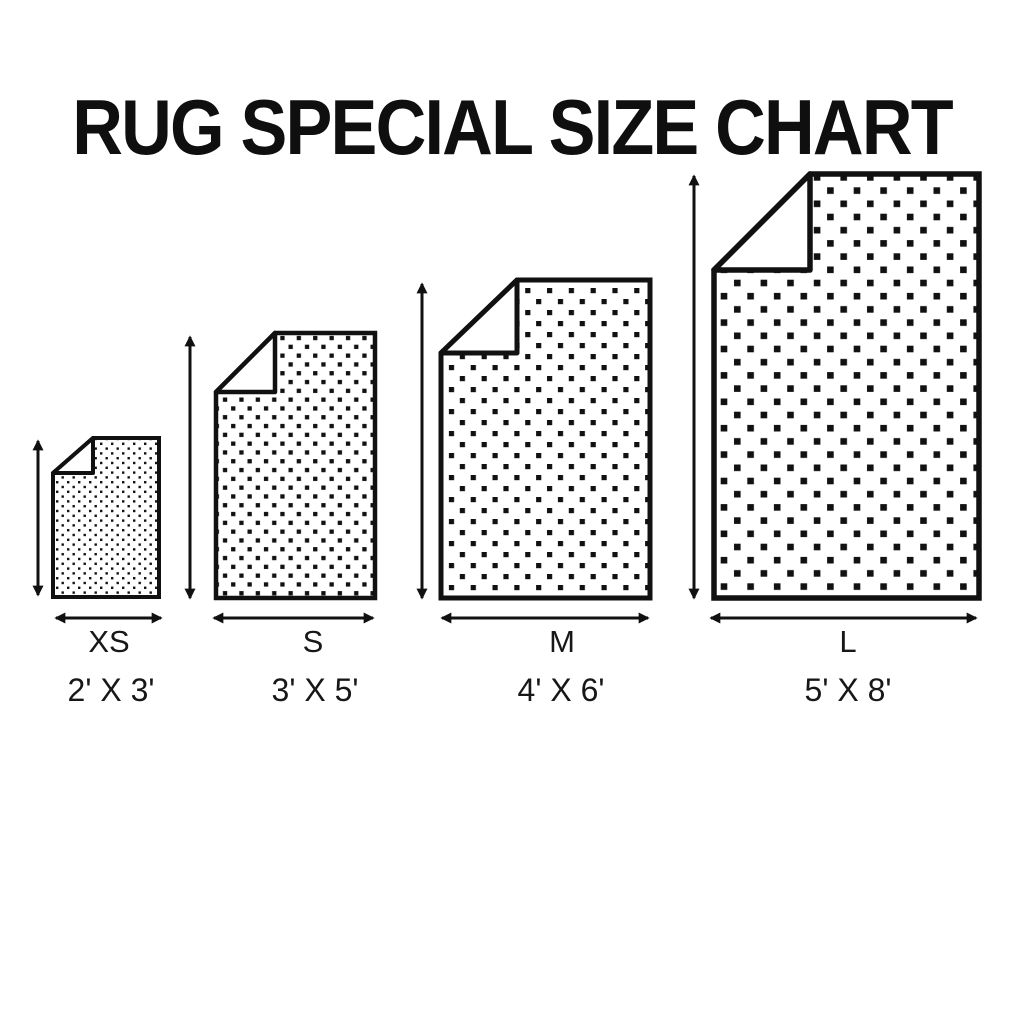  Describe the element at coordinates (562, 641) in the screenshot. I see `size-label-m: M` at that location.